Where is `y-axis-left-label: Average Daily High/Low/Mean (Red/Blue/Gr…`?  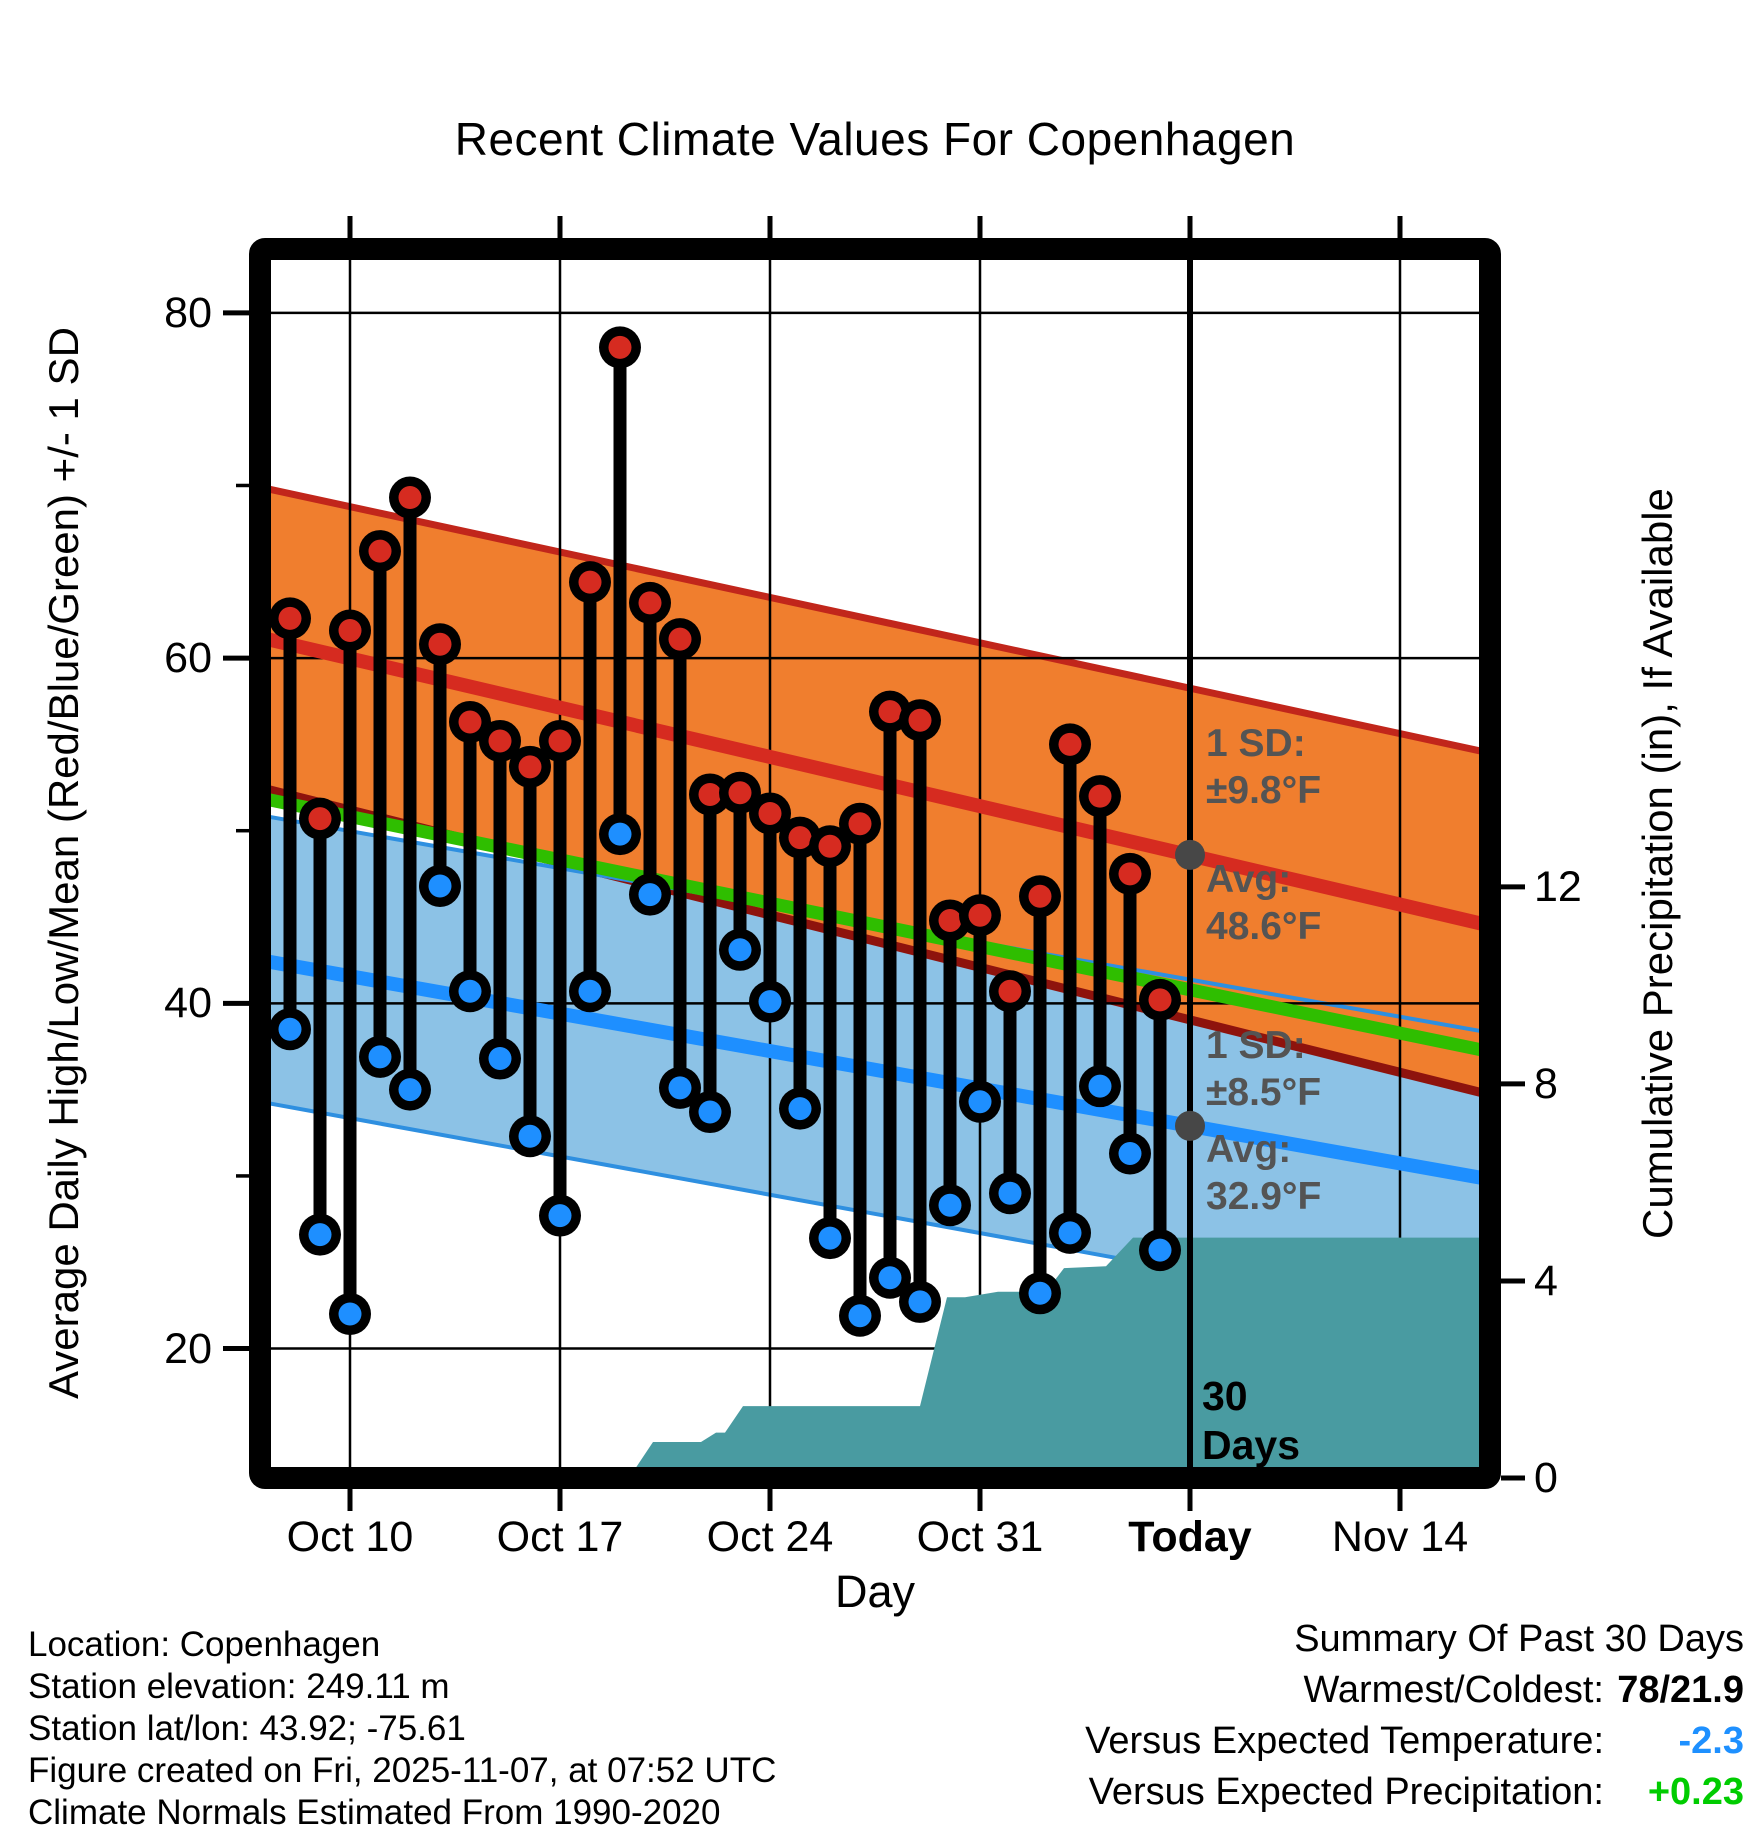
y-axis-left-label: Average Daily High/Low/Mean (Red/Blue/Gr… is located at coordinates (63, 863).